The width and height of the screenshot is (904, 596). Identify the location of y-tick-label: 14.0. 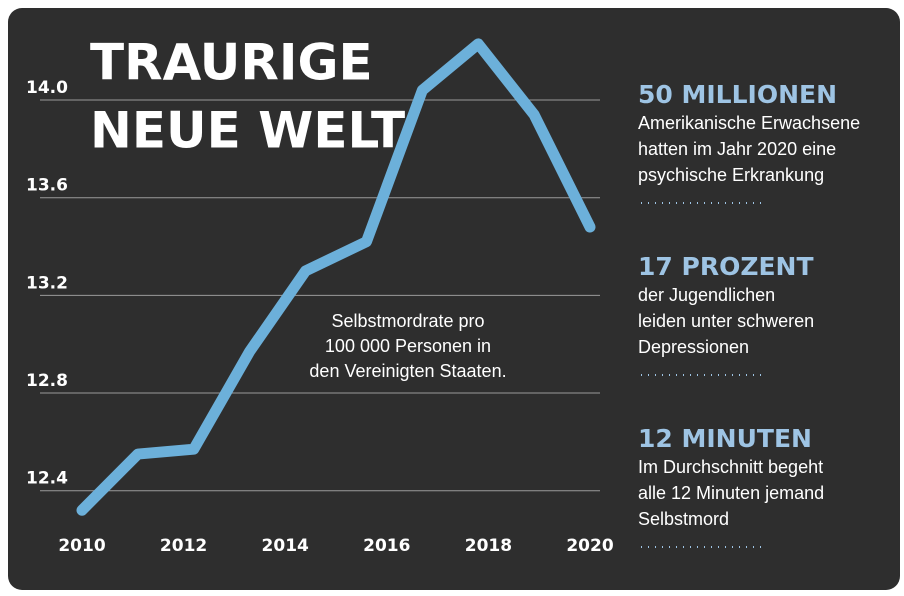
(47, 88).